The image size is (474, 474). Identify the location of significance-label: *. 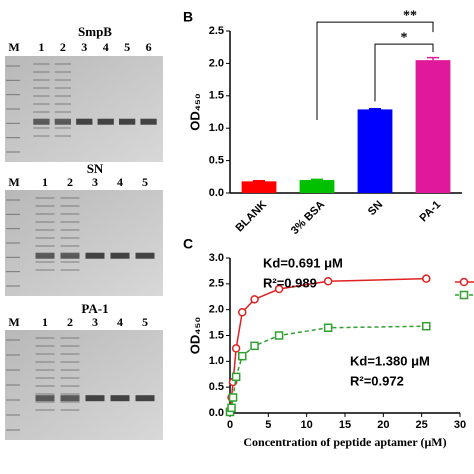
(404, 37).